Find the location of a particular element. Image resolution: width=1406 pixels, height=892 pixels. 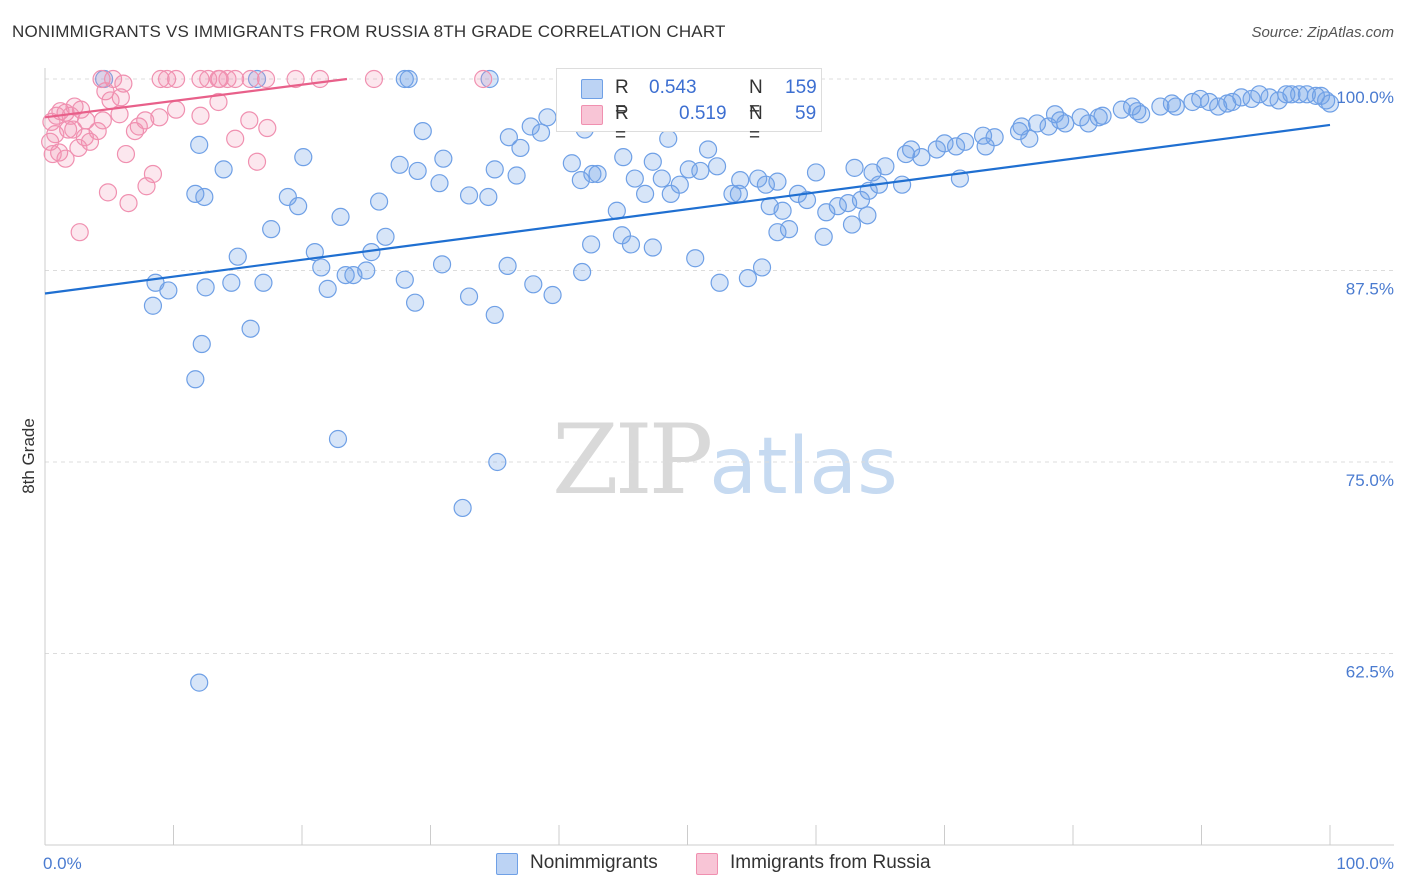

legend-swatch-blue is located at coordinates (592, 89).